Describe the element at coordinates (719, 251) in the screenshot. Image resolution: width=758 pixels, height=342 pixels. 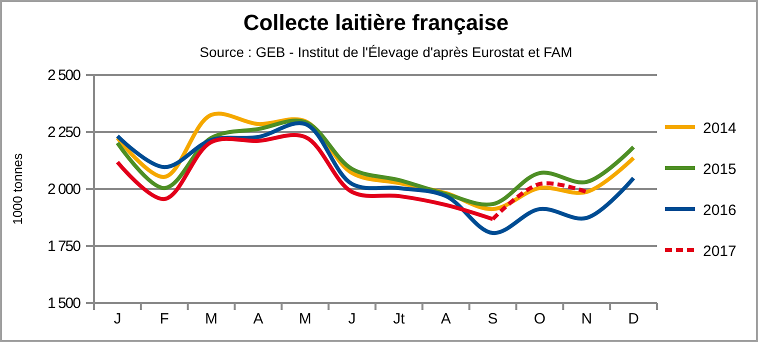
I see `legend-label: 2017` at that location.